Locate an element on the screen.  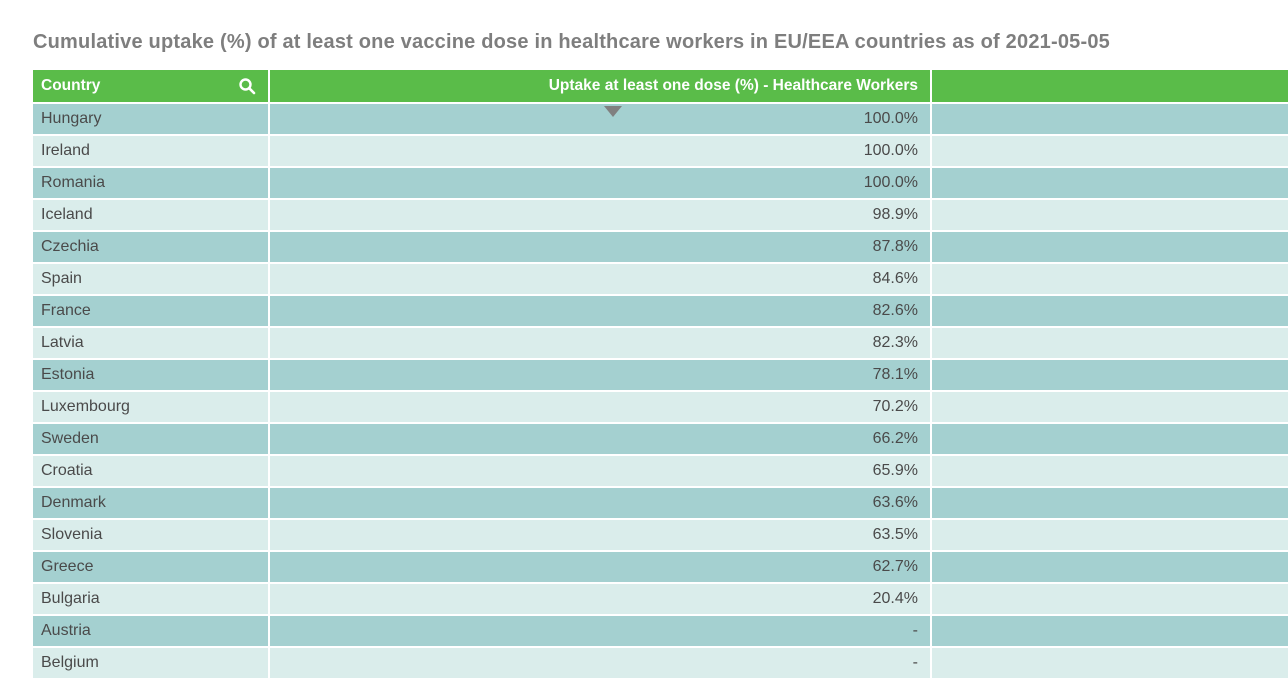
table-row: Austria - is located at coordinates (660, 632).